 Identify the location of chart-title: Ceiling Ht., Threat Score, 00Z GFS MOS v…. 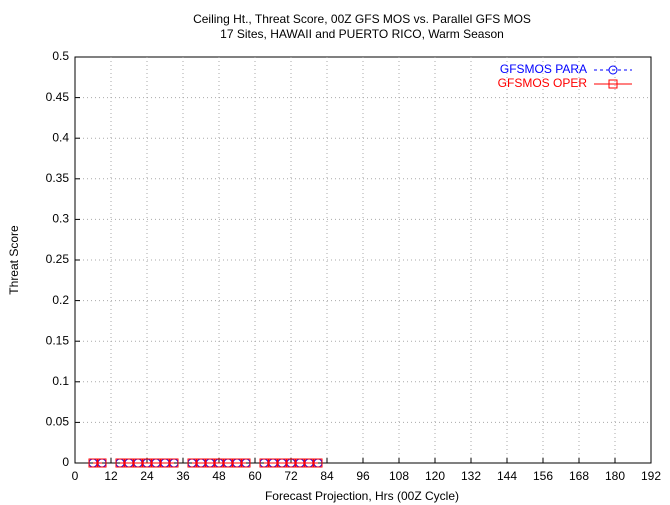
(362, 19).